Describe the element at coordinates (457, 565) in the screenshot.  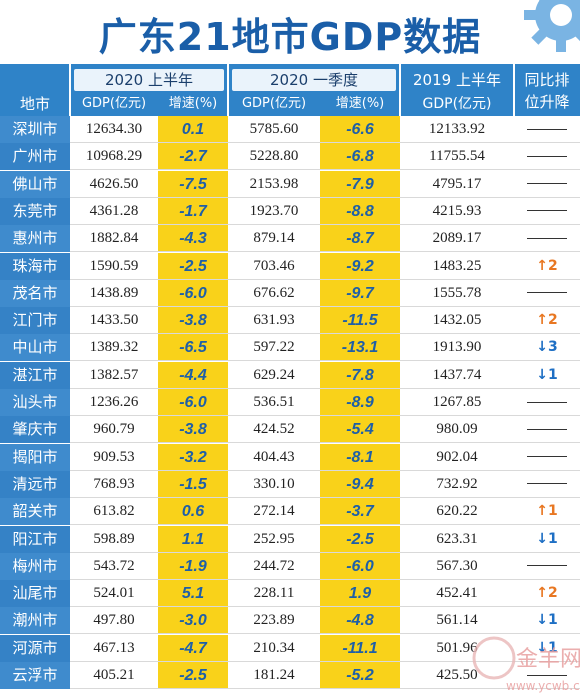
I see `prev-cell: 567.30` at that location.